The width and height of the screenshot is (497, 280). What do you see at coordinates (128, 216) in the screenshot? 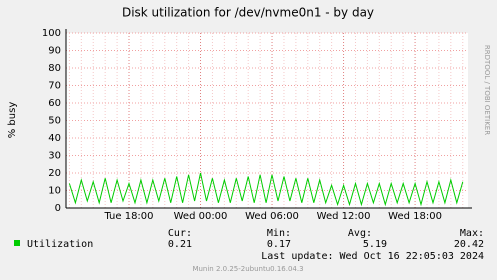
I see `x-tick-label: Tue 18:00` at bounding box center [128, 216].